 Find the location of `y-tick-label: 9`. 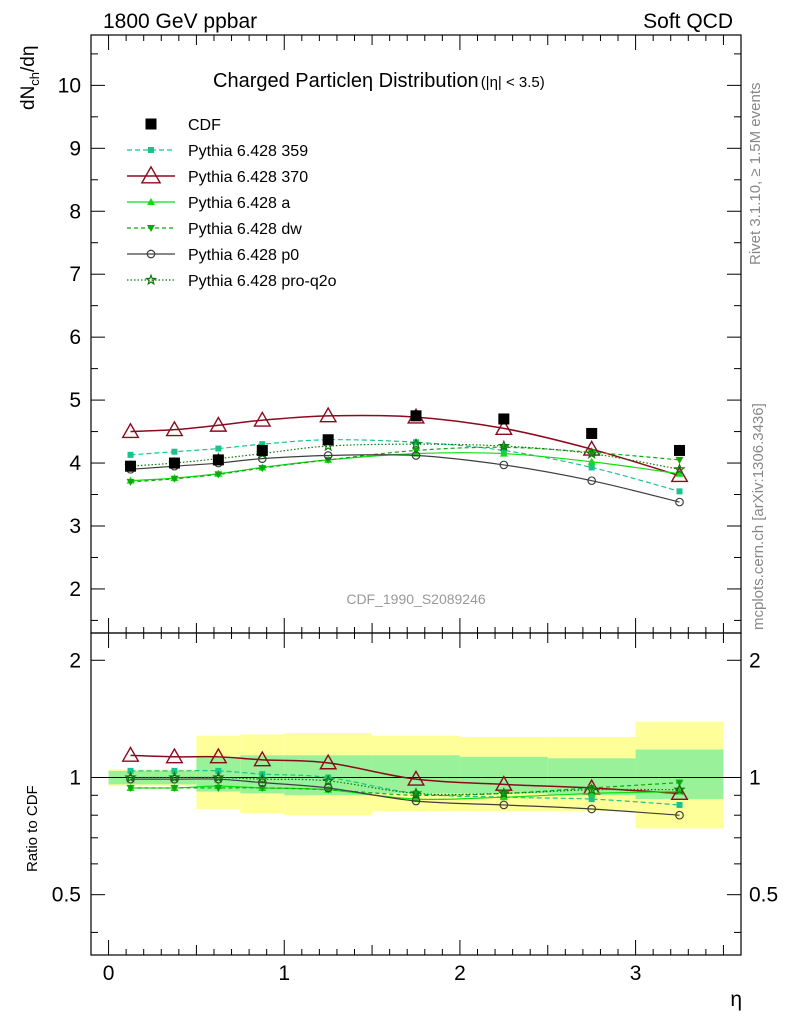

y-tick-label: 9 is located at coordinates (75, 148).